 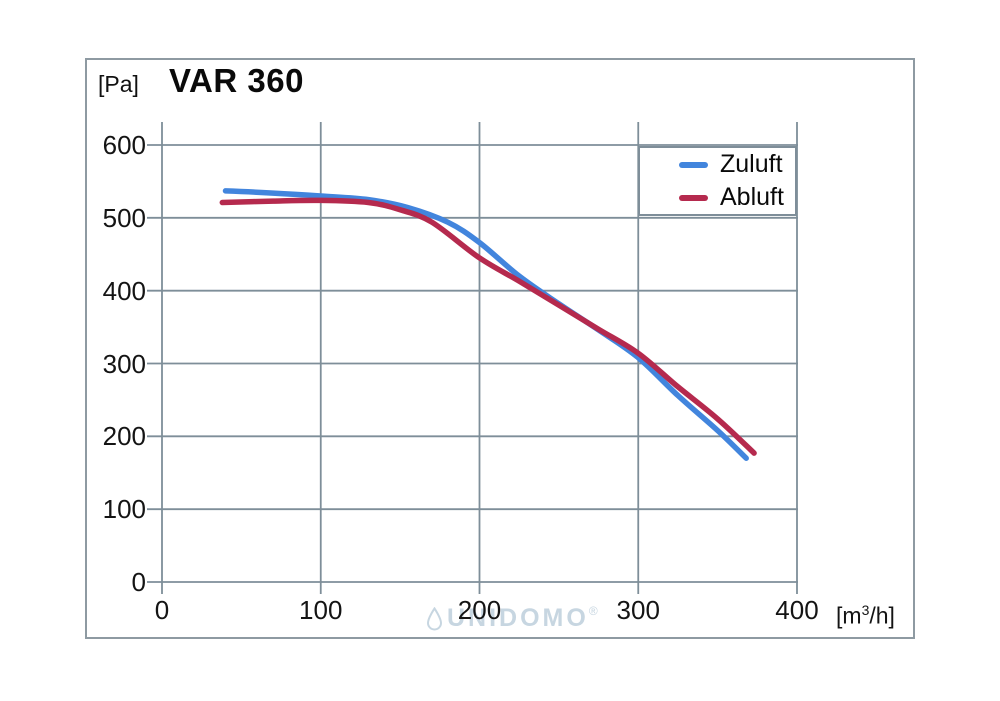 What do you see at coordinates (638, 610) in the screenshot?
I see `x-tick-label: 300` at bounding box center [638, 610].